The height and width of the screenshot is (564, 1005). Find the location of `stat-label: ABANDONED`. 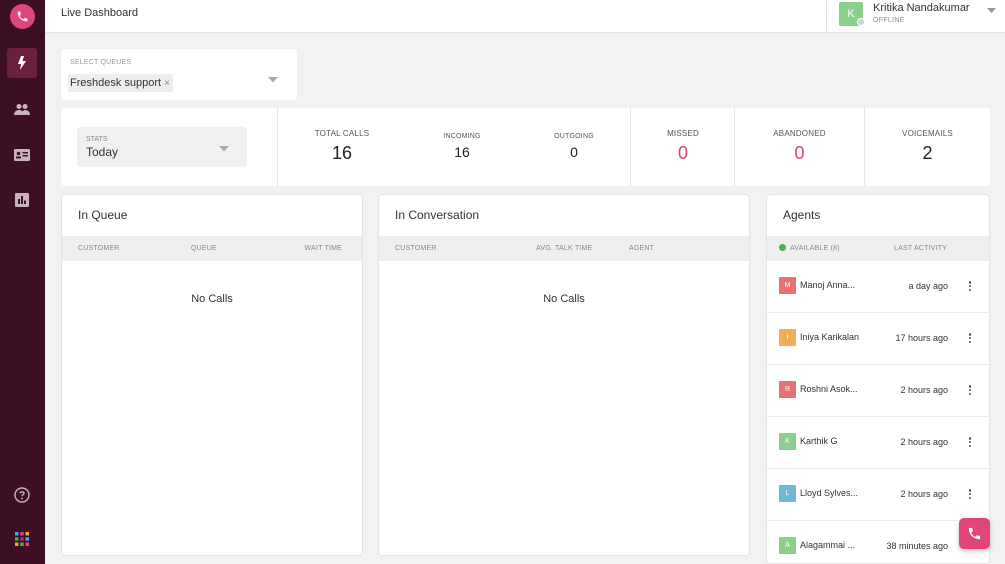

stat-label: ABANDONED is located at coordinates (799, 133).